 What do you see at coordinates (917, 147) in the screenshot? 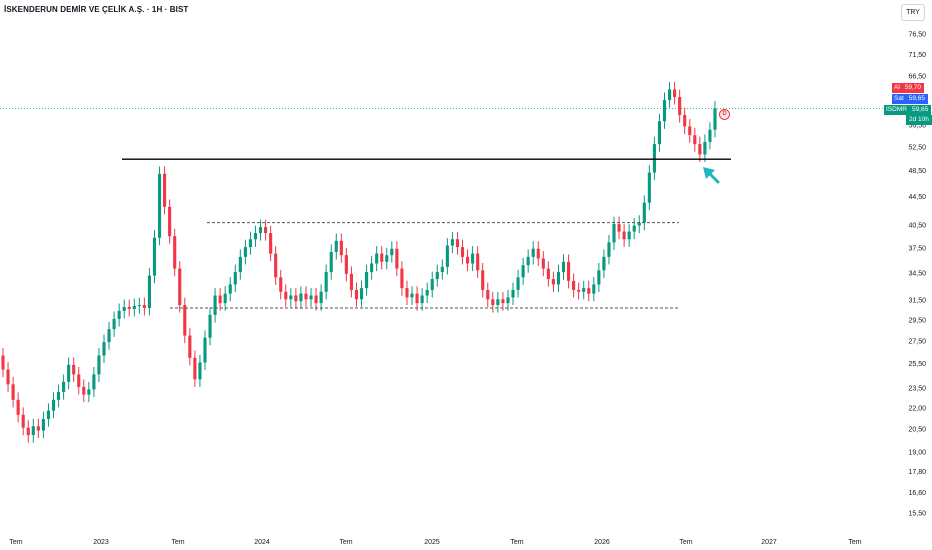
I see `y-tick-label: 52,50` at bounding box center [917, 147].